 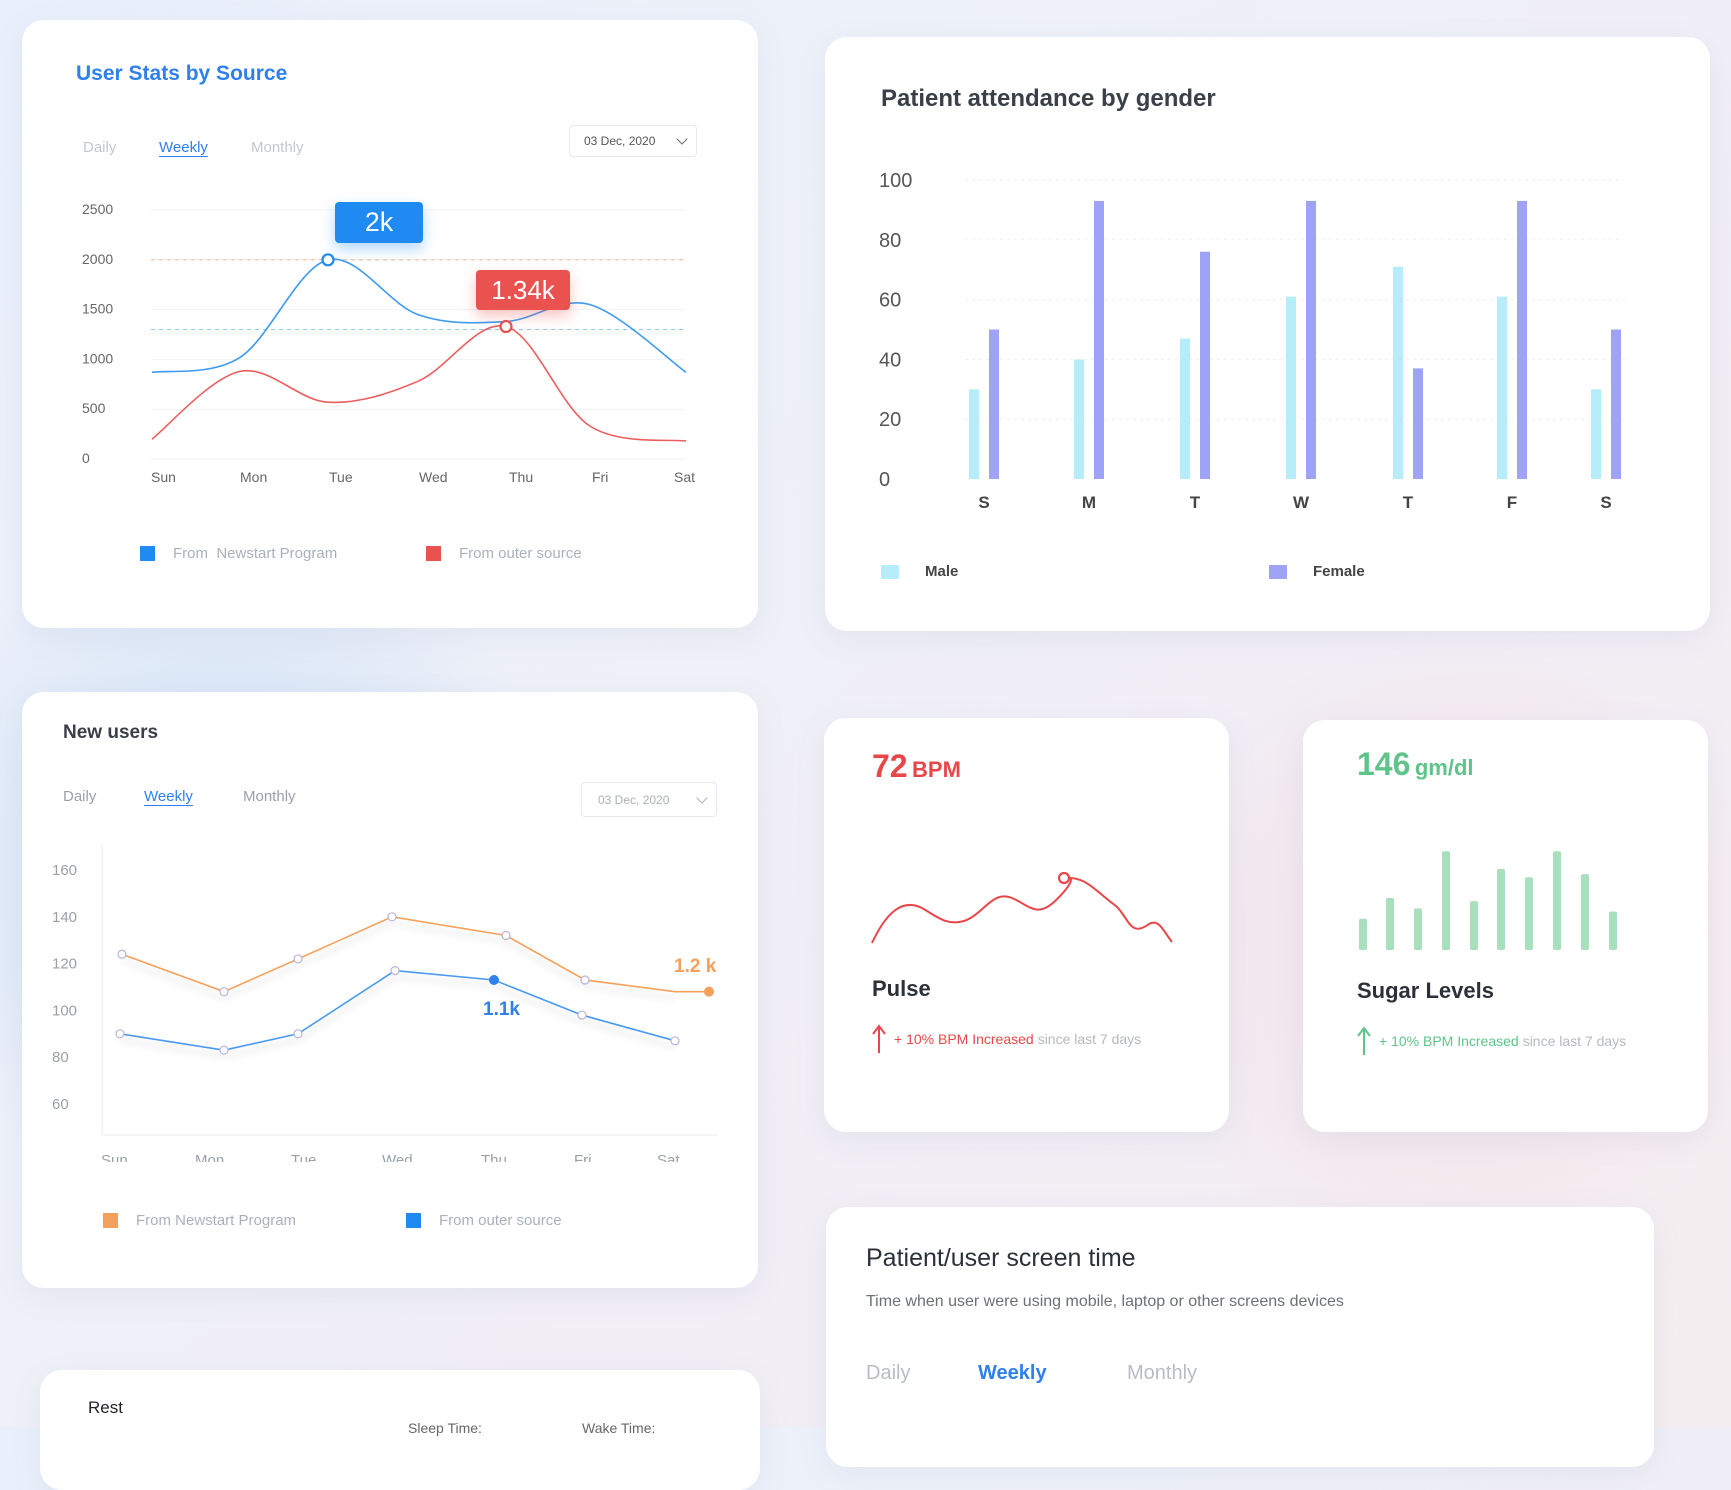 What do you see at coordinates (619, 1428) in the screenshot?
I see `wake-time-label: Wake Time:` at bounding box center [619, 1428].